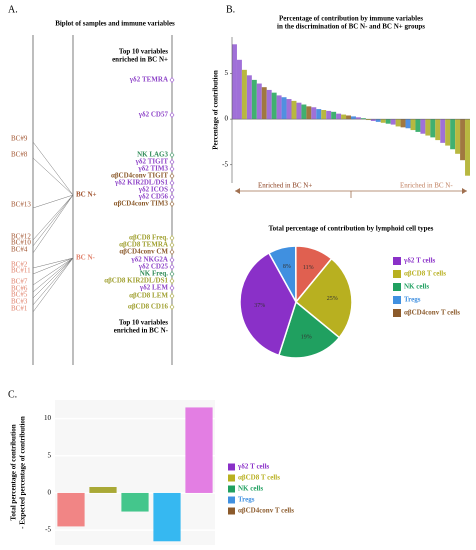  I want to click on variable-label: γδ2 TIM3, so click(152, 169).